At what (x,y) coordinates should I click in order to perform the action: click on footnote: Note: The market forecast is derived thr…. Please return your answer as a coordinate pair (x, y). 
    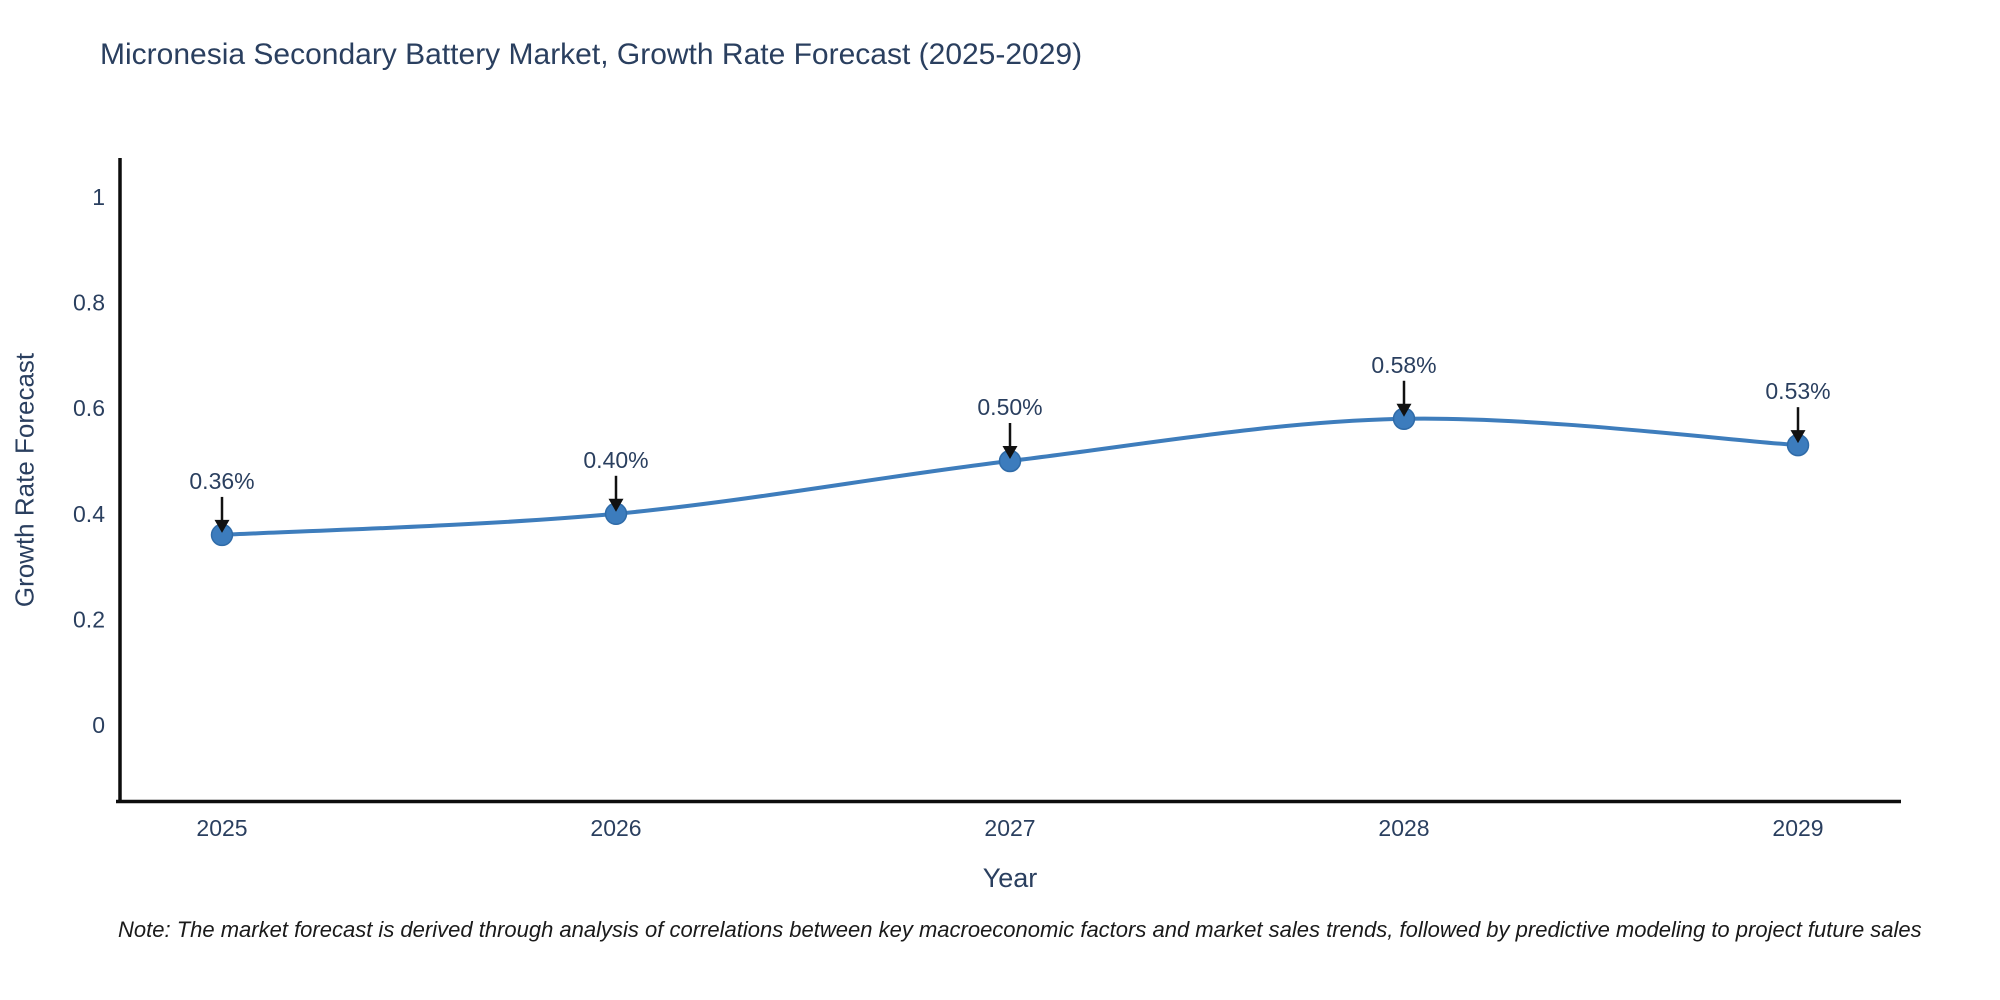
    Looking at the image, I should click on (1020, 929).